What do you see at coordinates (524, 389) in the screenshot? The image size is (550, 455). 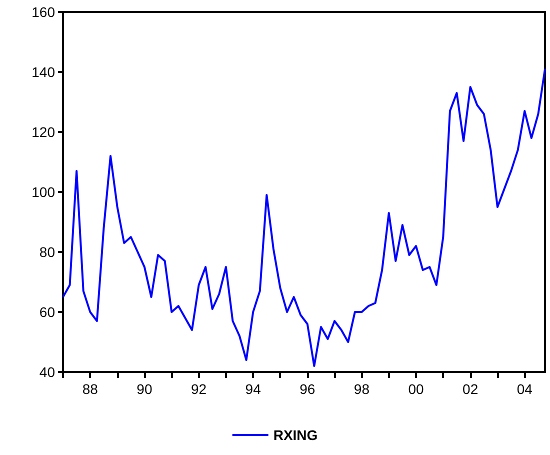 I see `x-tick-label: 04` at bounding box center [524, 389].